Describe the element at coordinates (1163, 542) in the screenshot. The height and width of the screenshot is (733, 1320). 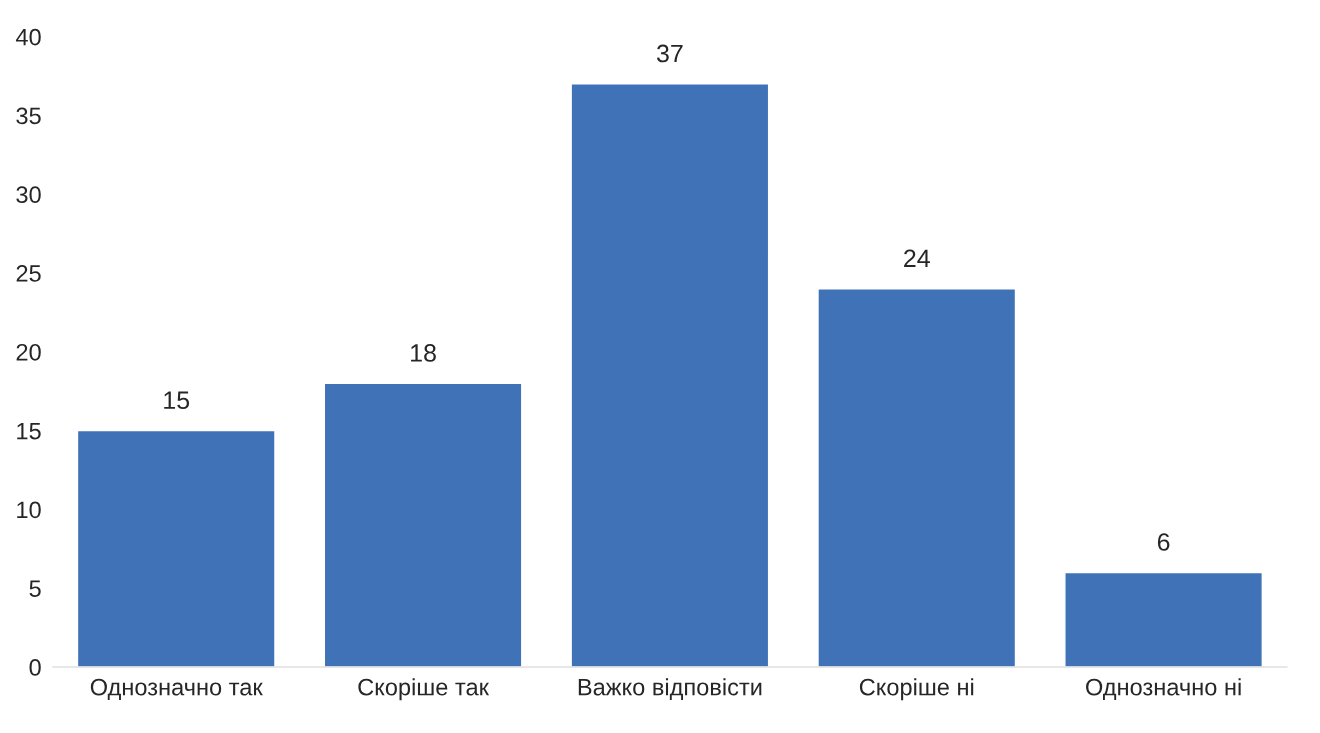
I see `data-label: 6` at that location.